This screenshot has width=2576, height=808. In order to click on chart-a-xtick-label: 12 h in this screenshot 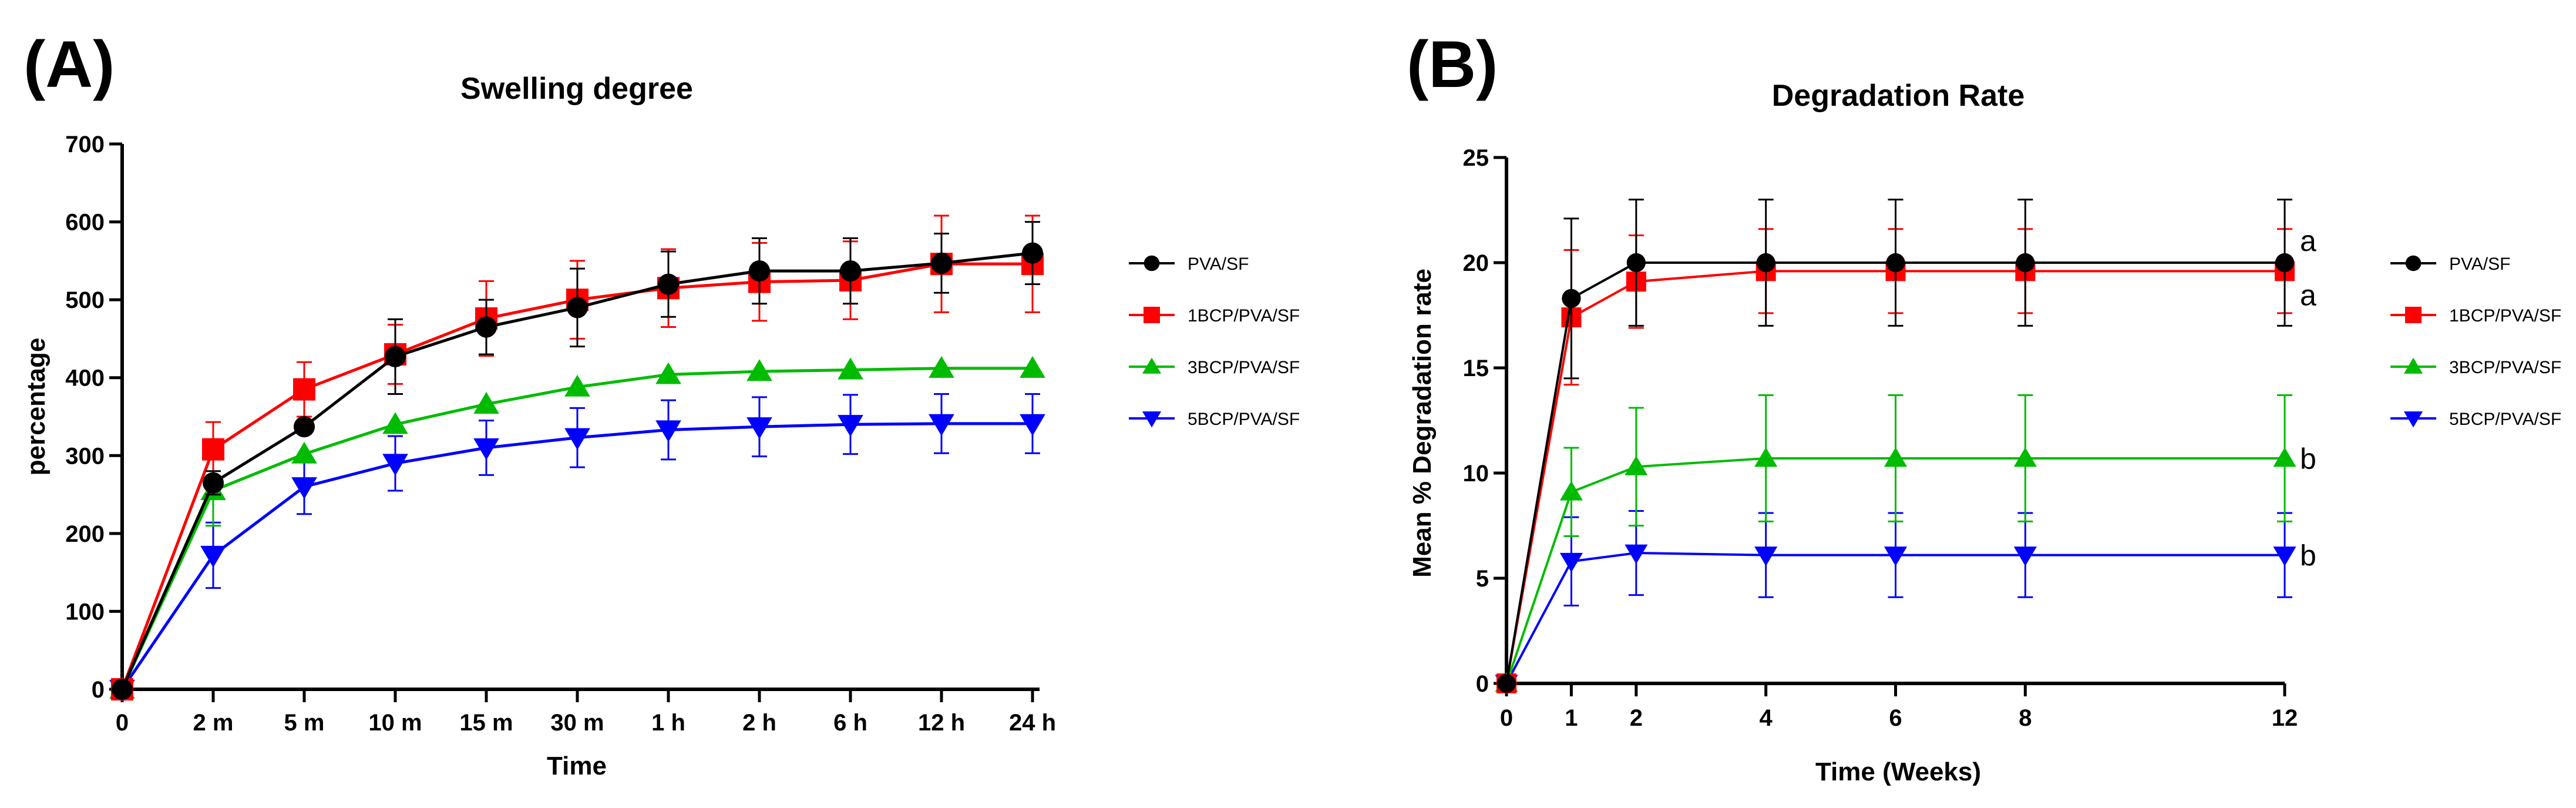, I will do `click(941, 723)`.